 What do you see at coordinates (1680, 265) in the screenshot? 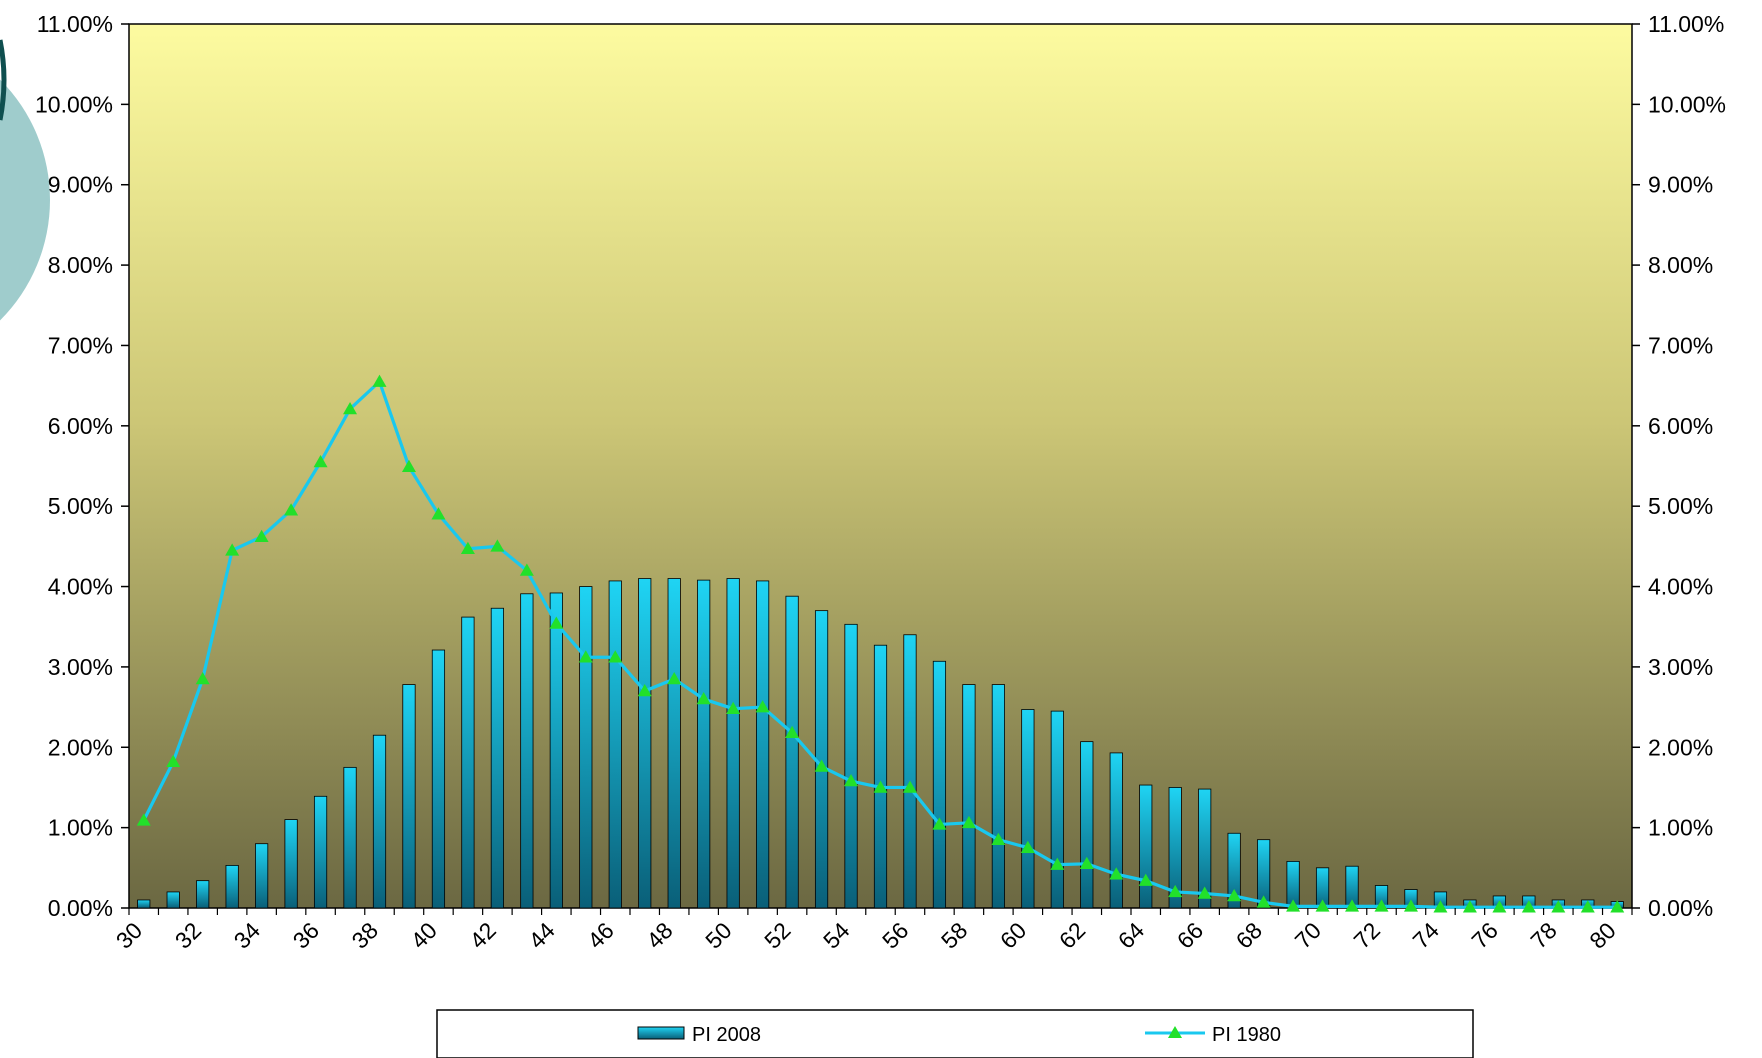
I see `y2-tick-label: 8.00%` at bounding box center [1680, 265].